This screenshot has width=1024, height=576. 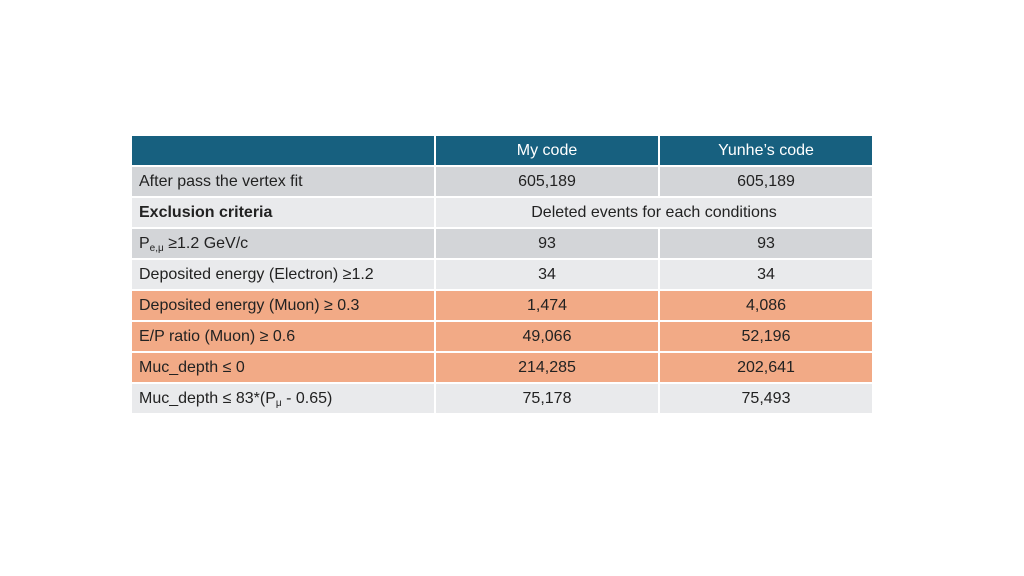 I want to click on yunhe-code-value: 605,189, so click(x=766, y=181).